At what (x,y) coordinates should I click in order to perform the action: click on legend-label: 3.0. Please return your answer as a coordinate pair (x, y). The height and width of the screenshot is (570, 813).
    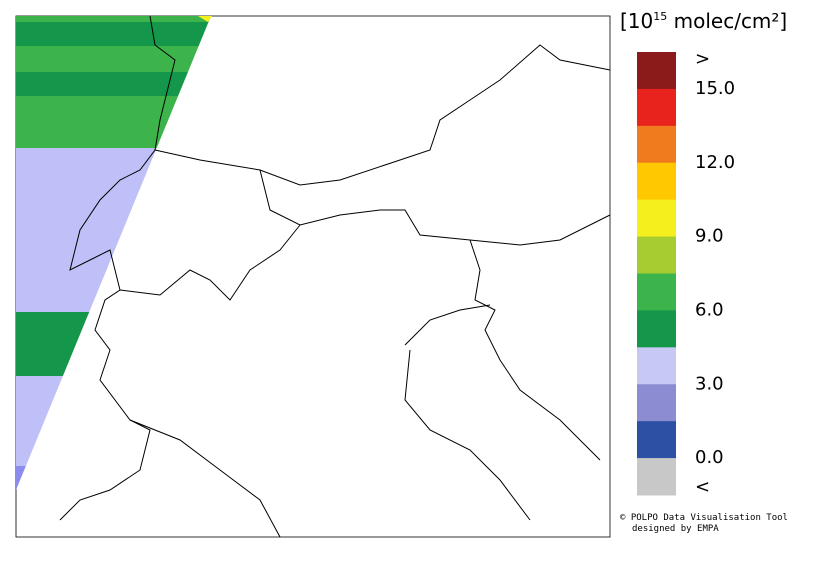
    Looking at the image, I should click on (709, 383).